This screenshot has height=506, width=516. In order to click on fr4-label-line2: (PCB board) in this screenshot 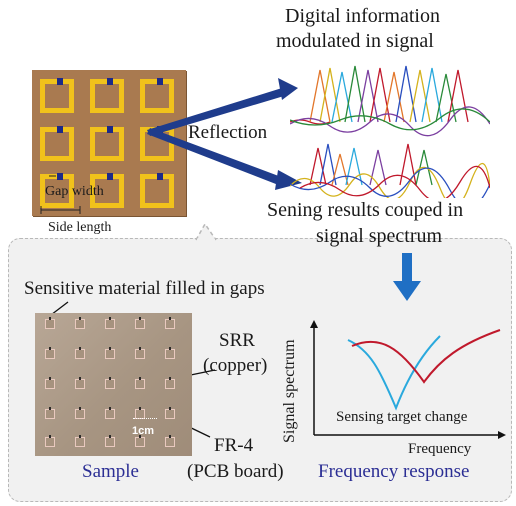, I will do `click(235, 471)`.